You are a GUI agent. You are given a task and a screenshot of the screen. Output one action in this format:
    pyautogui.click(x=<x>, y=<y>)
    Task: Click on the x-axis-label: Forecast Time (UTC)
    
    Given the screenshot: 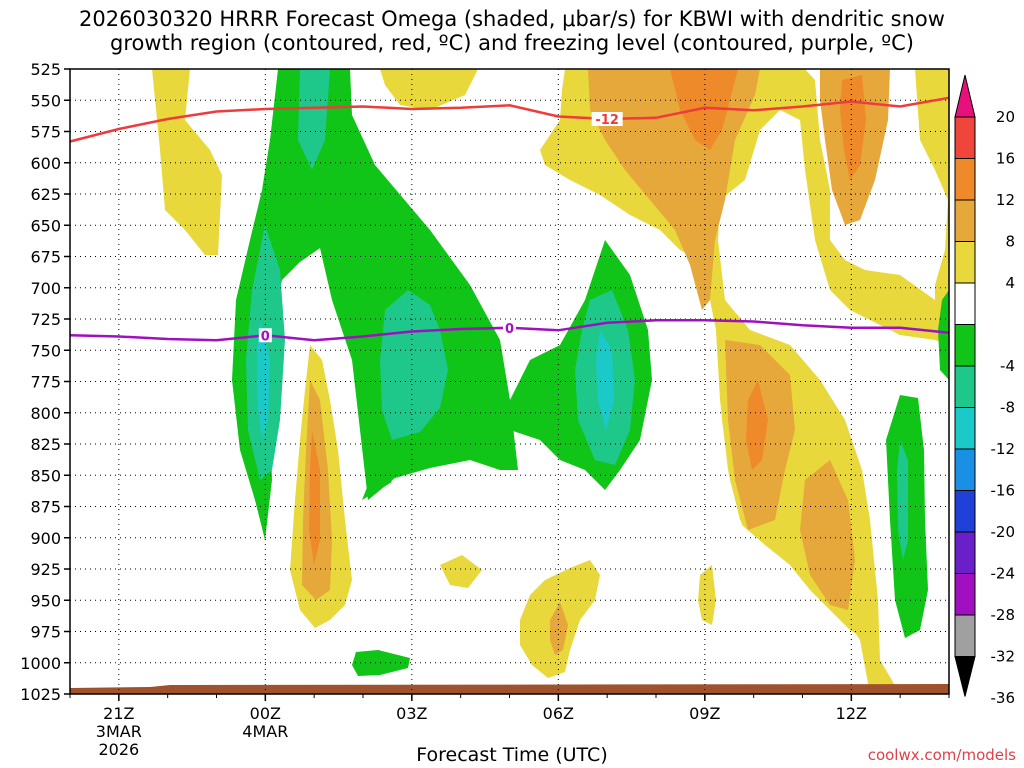 What is the action you would take?
    pyautogui.click(x=512, y=755)
    